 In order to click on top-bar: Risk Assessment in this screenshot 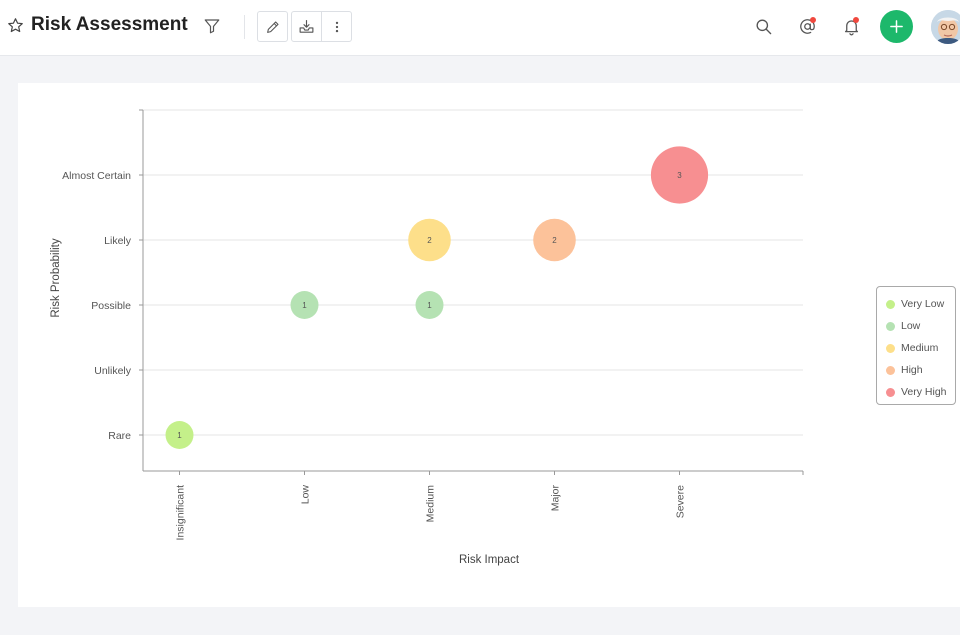, I will do `click(480, 28)`.